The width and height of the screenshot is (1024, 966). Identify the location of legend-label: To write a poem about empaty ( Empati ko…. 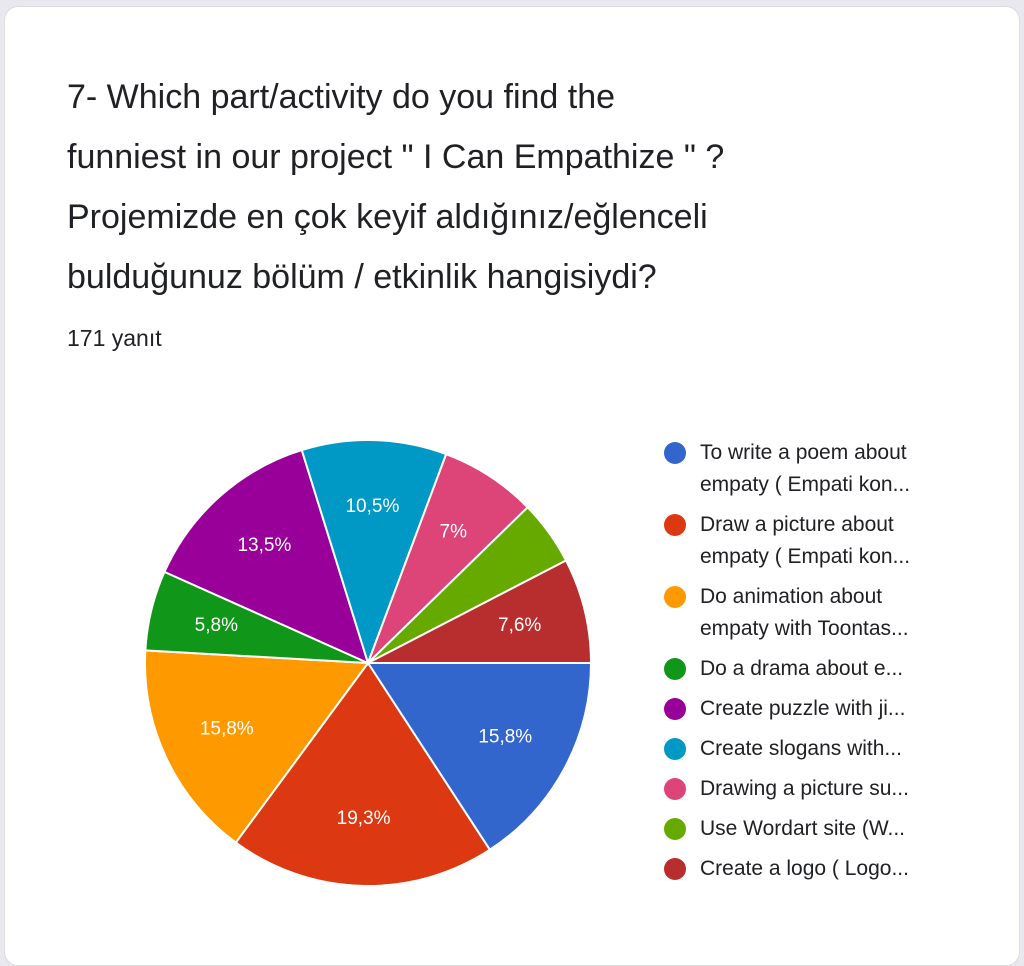
(805, 468).